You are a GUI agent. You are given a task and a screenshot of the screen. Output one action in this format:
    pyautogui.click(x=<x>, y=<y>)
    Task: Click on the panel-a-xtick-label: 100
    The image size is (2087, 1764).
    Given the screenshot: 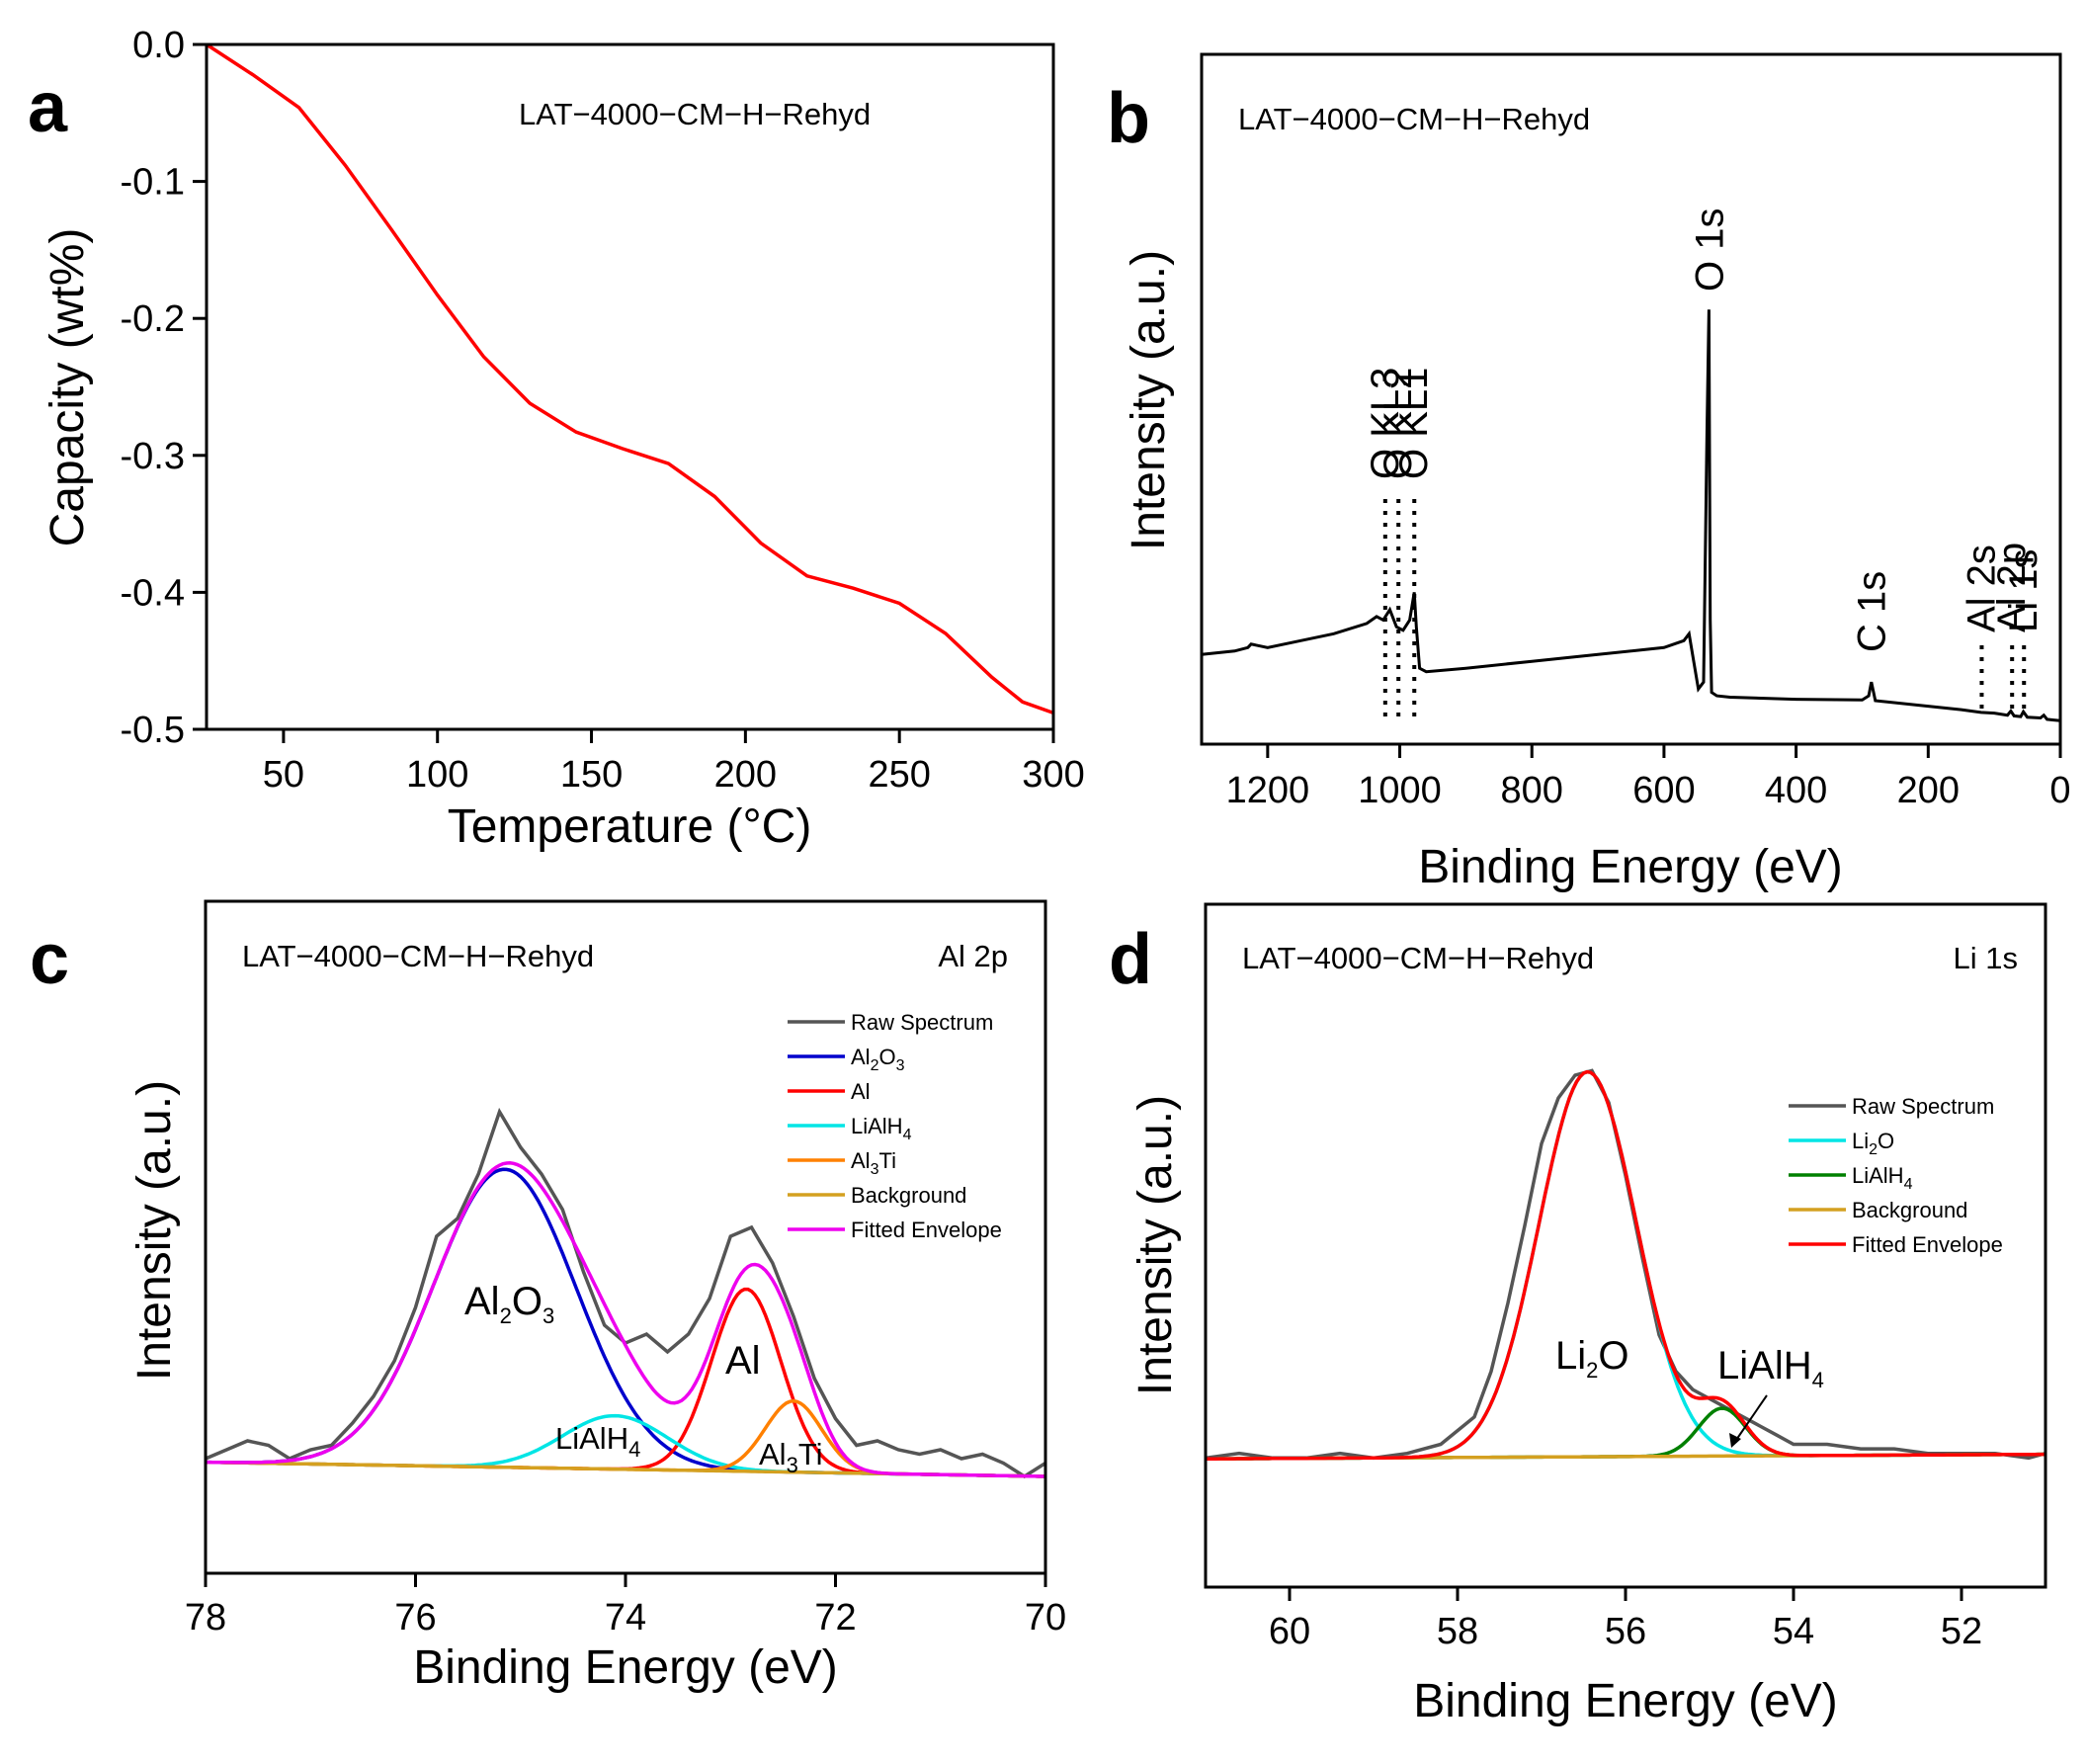 What is the action you would take?
    pyautogui.click(x=437, y=775)
    